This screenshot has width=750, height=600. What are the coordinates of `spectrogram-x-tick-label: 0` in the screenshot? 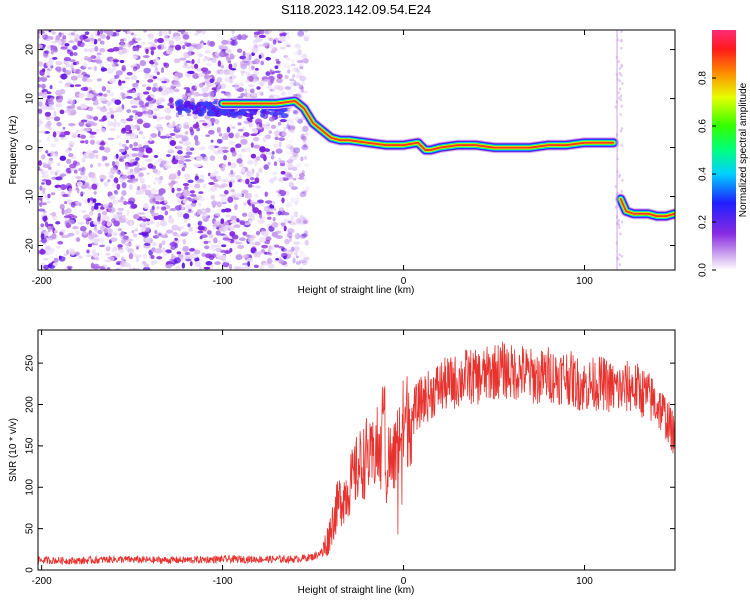 It's located at (404, 281).